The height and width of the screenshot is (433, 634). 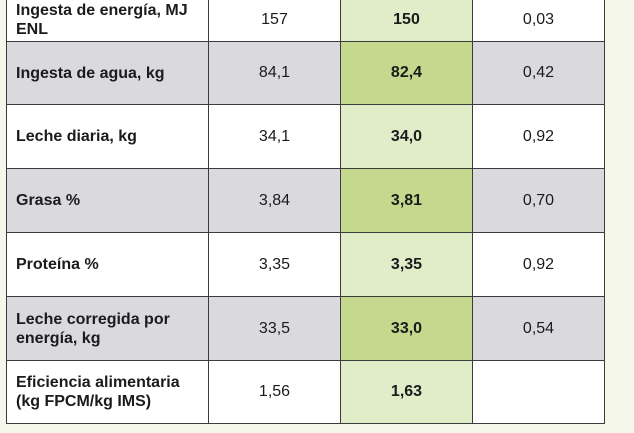 What do you see at coordinates (274, 21) in the screenshot?
I see `control-value: 157` at bounding box center [274, 21].